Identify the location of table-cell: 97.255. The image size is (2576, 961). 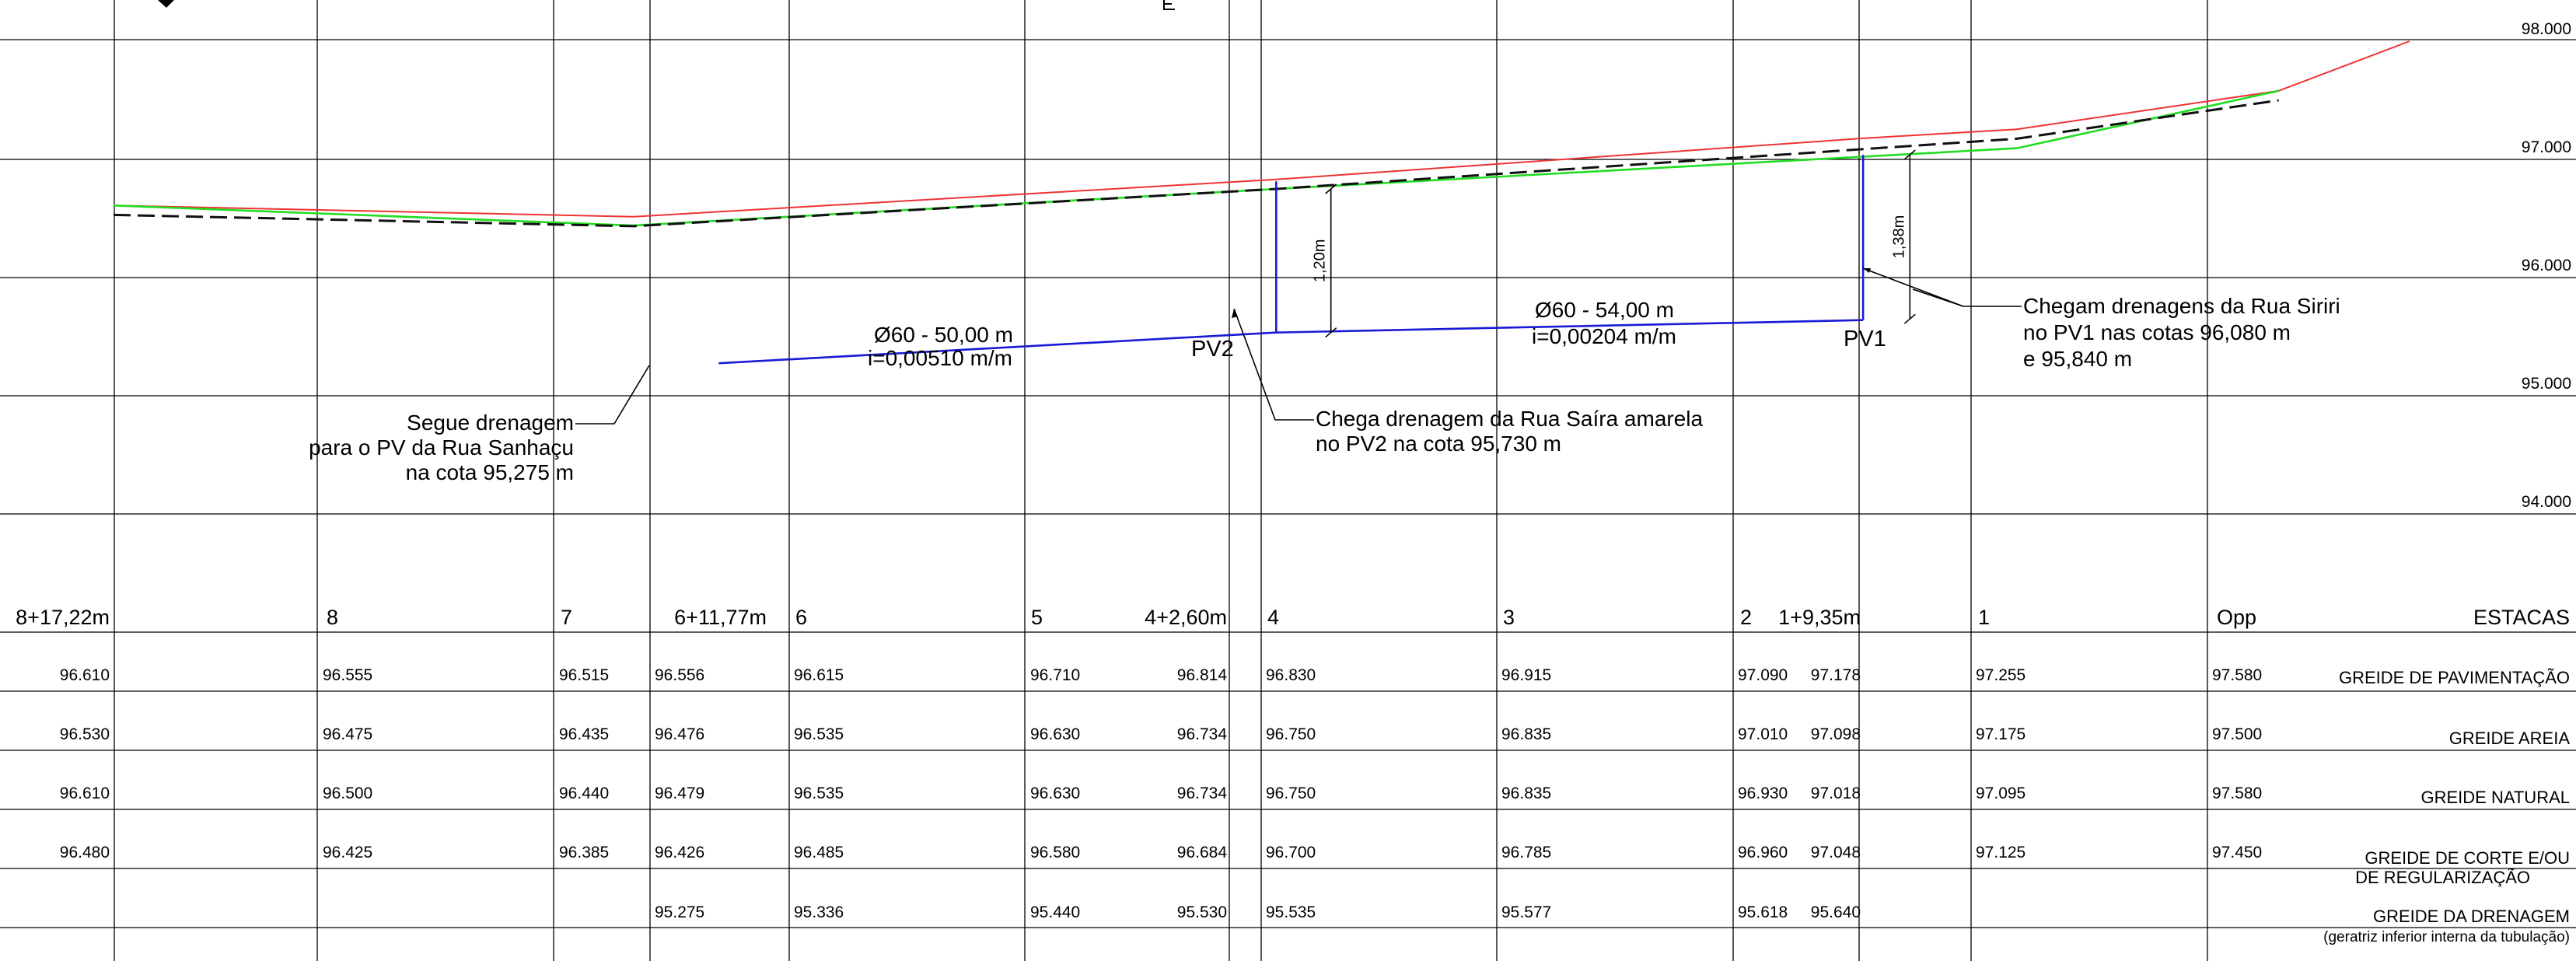
(2000, 675).